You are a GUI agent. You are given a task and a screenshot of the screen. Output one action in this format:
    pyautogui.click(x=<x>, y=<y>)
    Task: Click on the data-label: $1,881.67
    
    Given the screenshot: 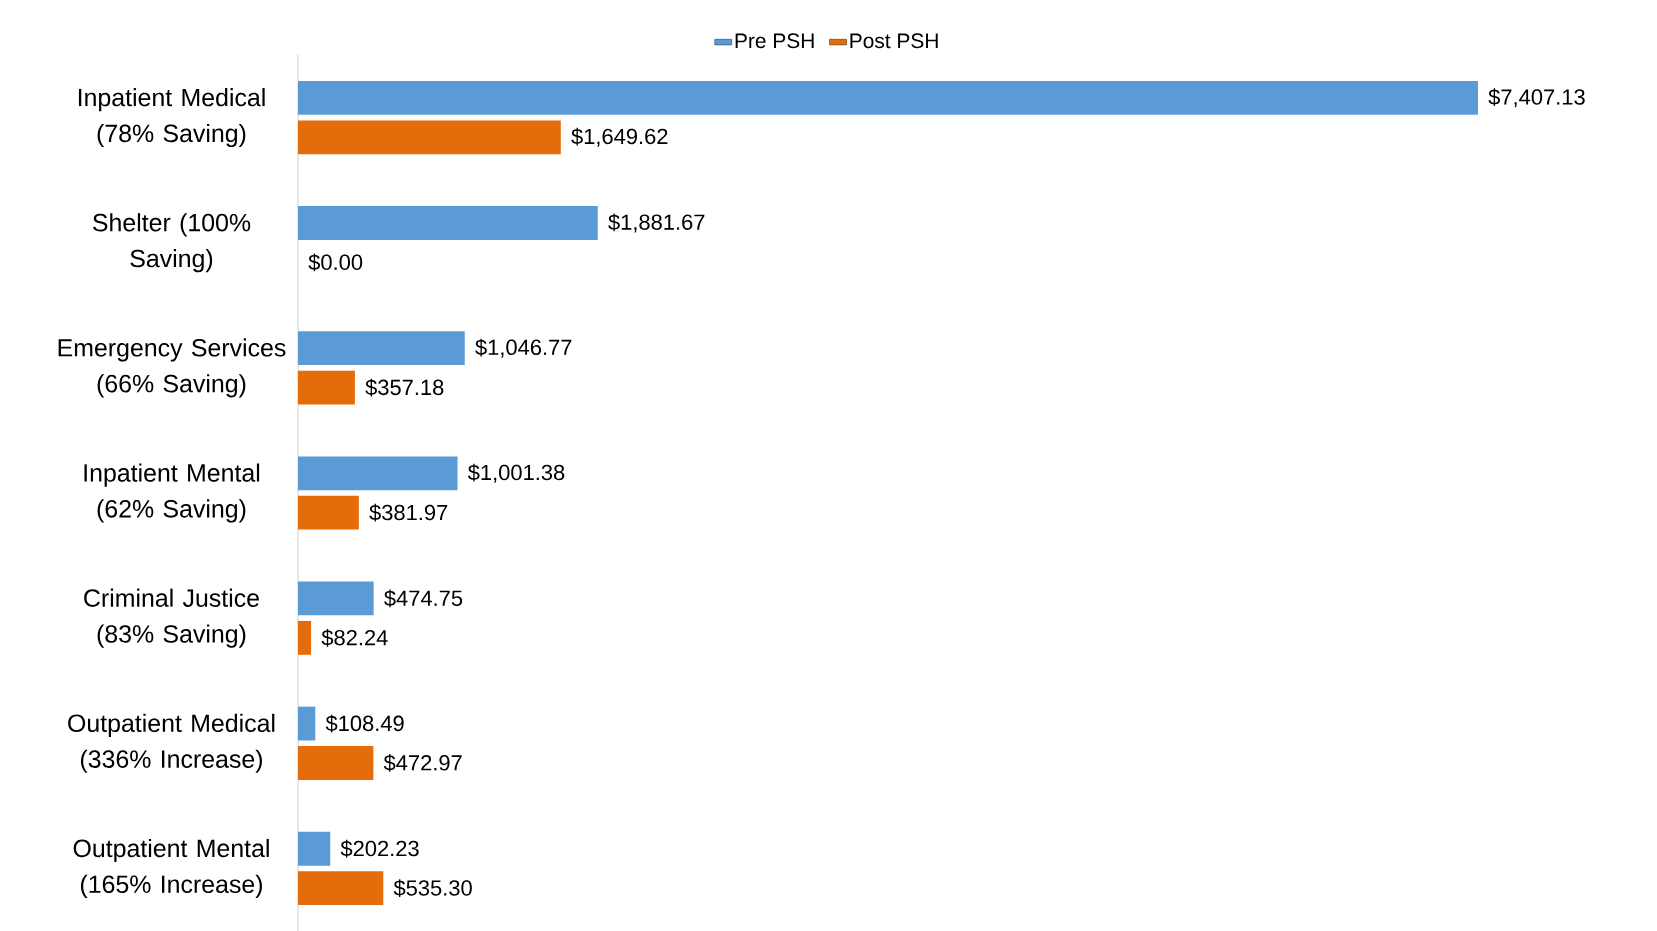 What is the action you would take?
    pyautogui.click(x=656, y=223)
    